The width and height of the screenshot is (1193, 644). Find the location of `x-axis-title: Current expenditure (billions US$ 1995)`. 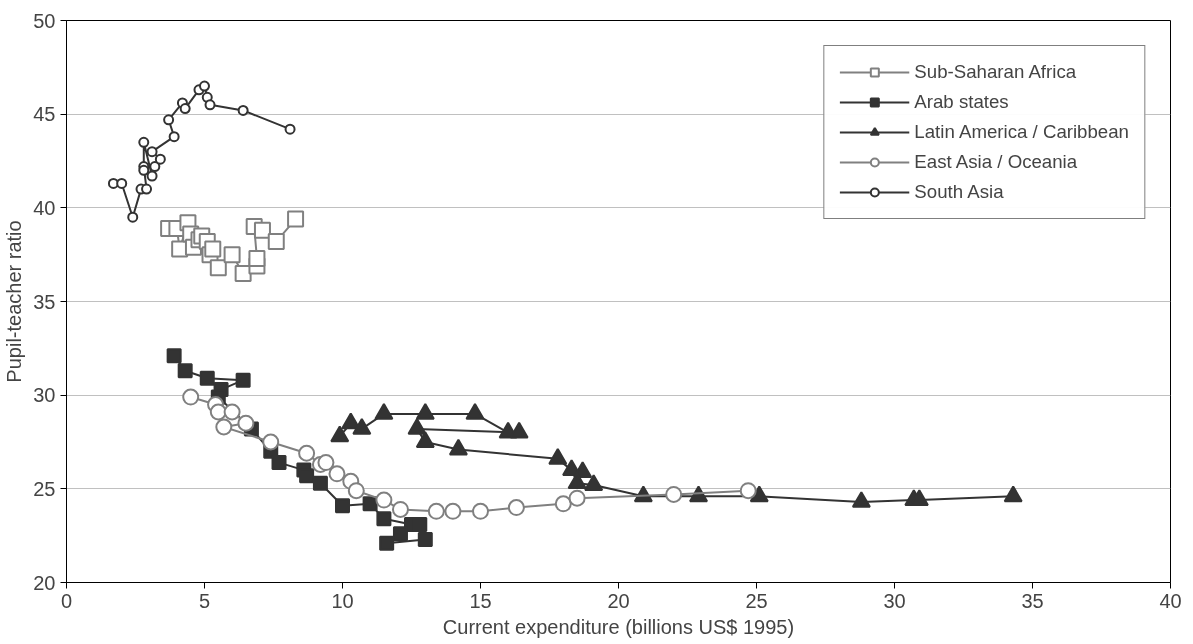

x-axis-title: Current expenditure (billions US$ 1995) is located at coordinates (618, 626).